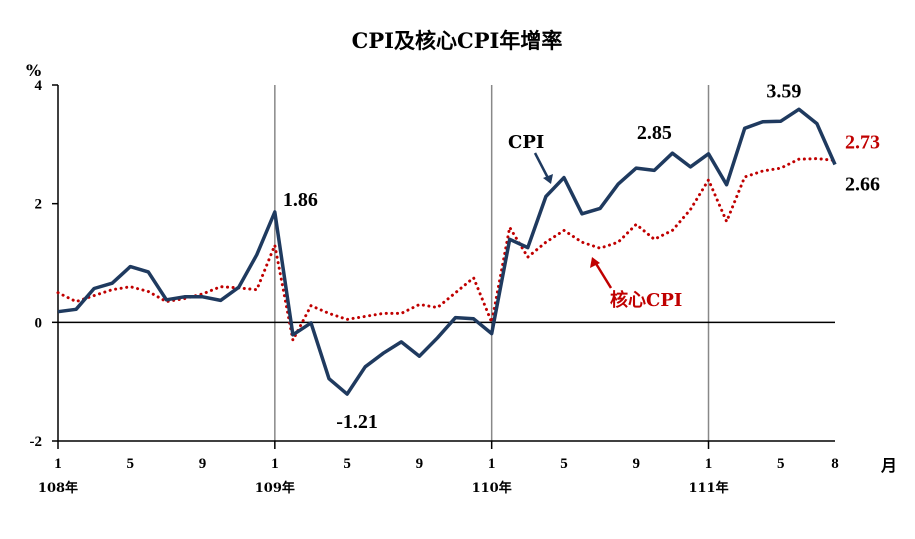 Image resolution: width=915 pixels, height=539 pixels. Describe the element at coordinates (646, 300) in the screenshot. I see `series-label-core-cpi: 核心CPI` at that location.